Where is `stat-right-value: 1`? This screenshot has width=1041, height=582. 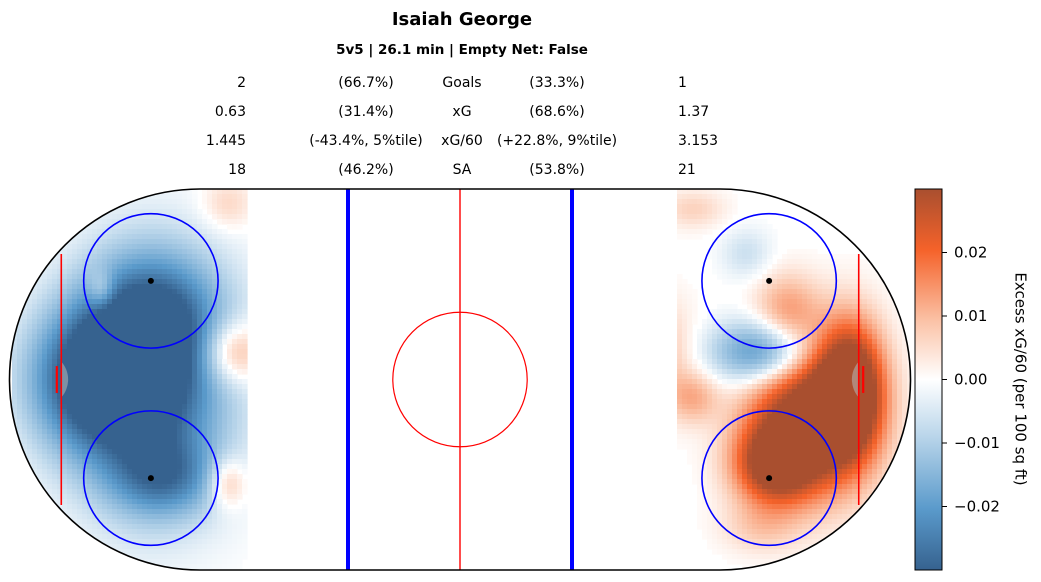
stat-right-value: 1 is located at coordinates (682, 83).